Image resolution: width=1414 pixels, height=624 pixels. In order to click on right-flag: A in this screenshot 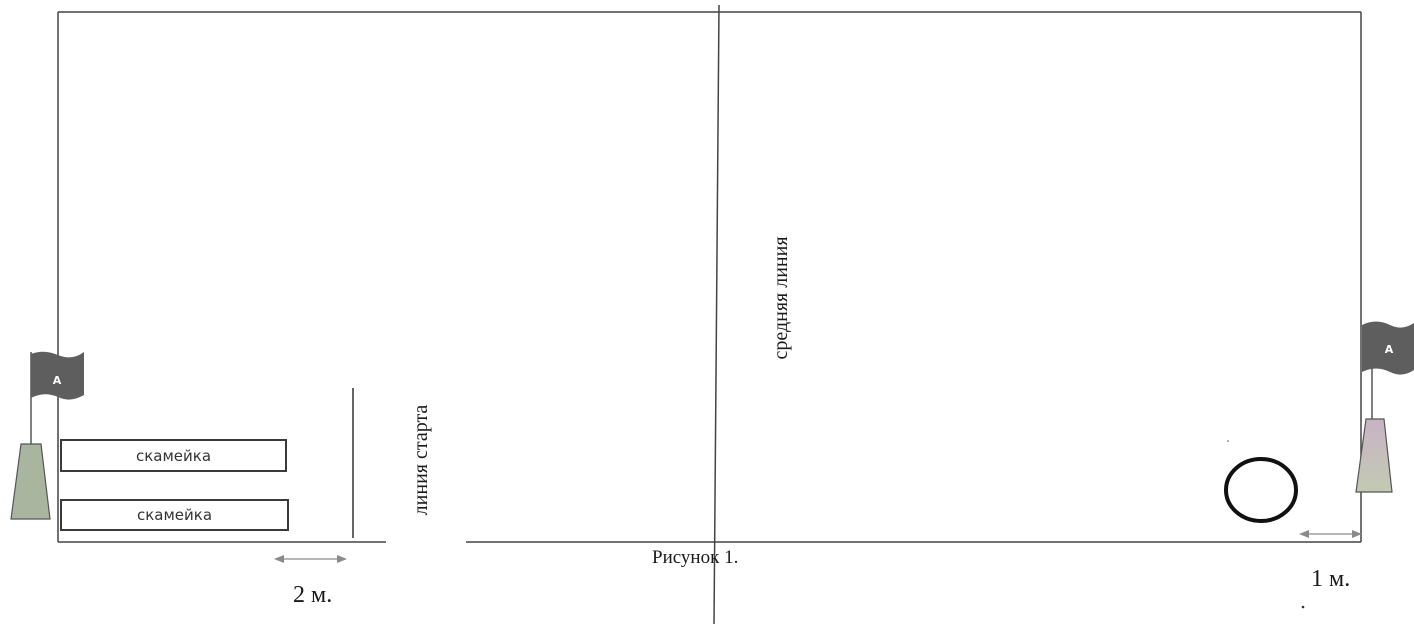, I will do `click(1388, 370)`.